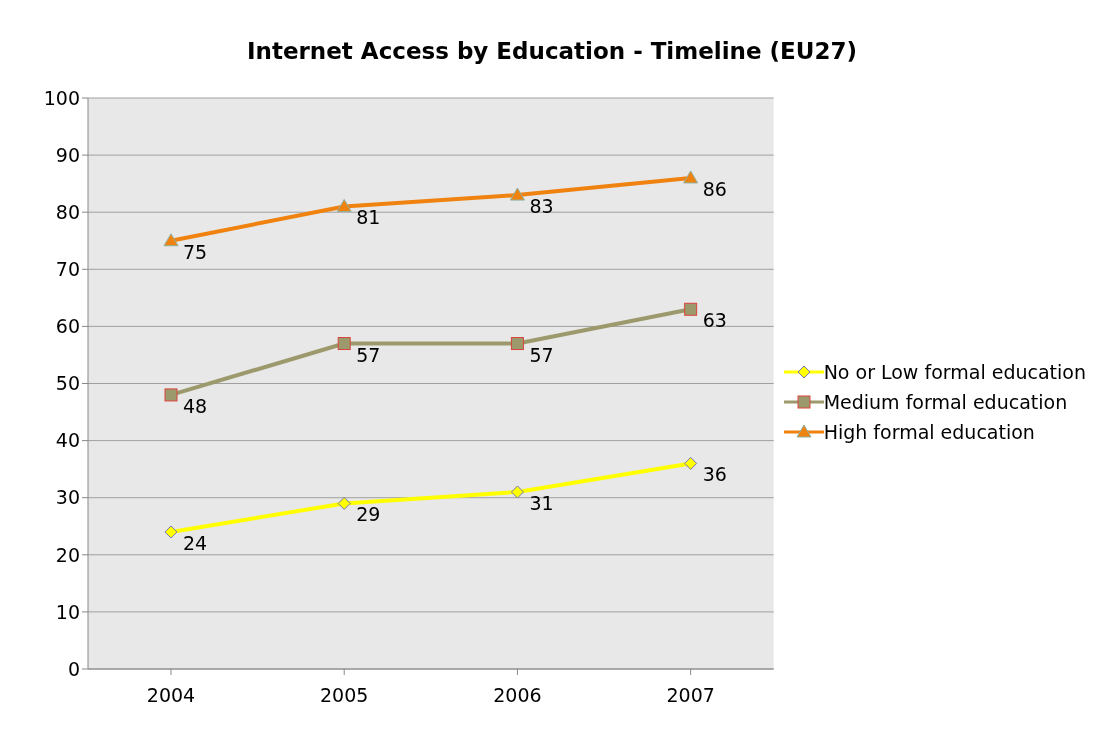 The image size is (1104, 737). I want to click on y-tick-label: 10, so click(67, 611).